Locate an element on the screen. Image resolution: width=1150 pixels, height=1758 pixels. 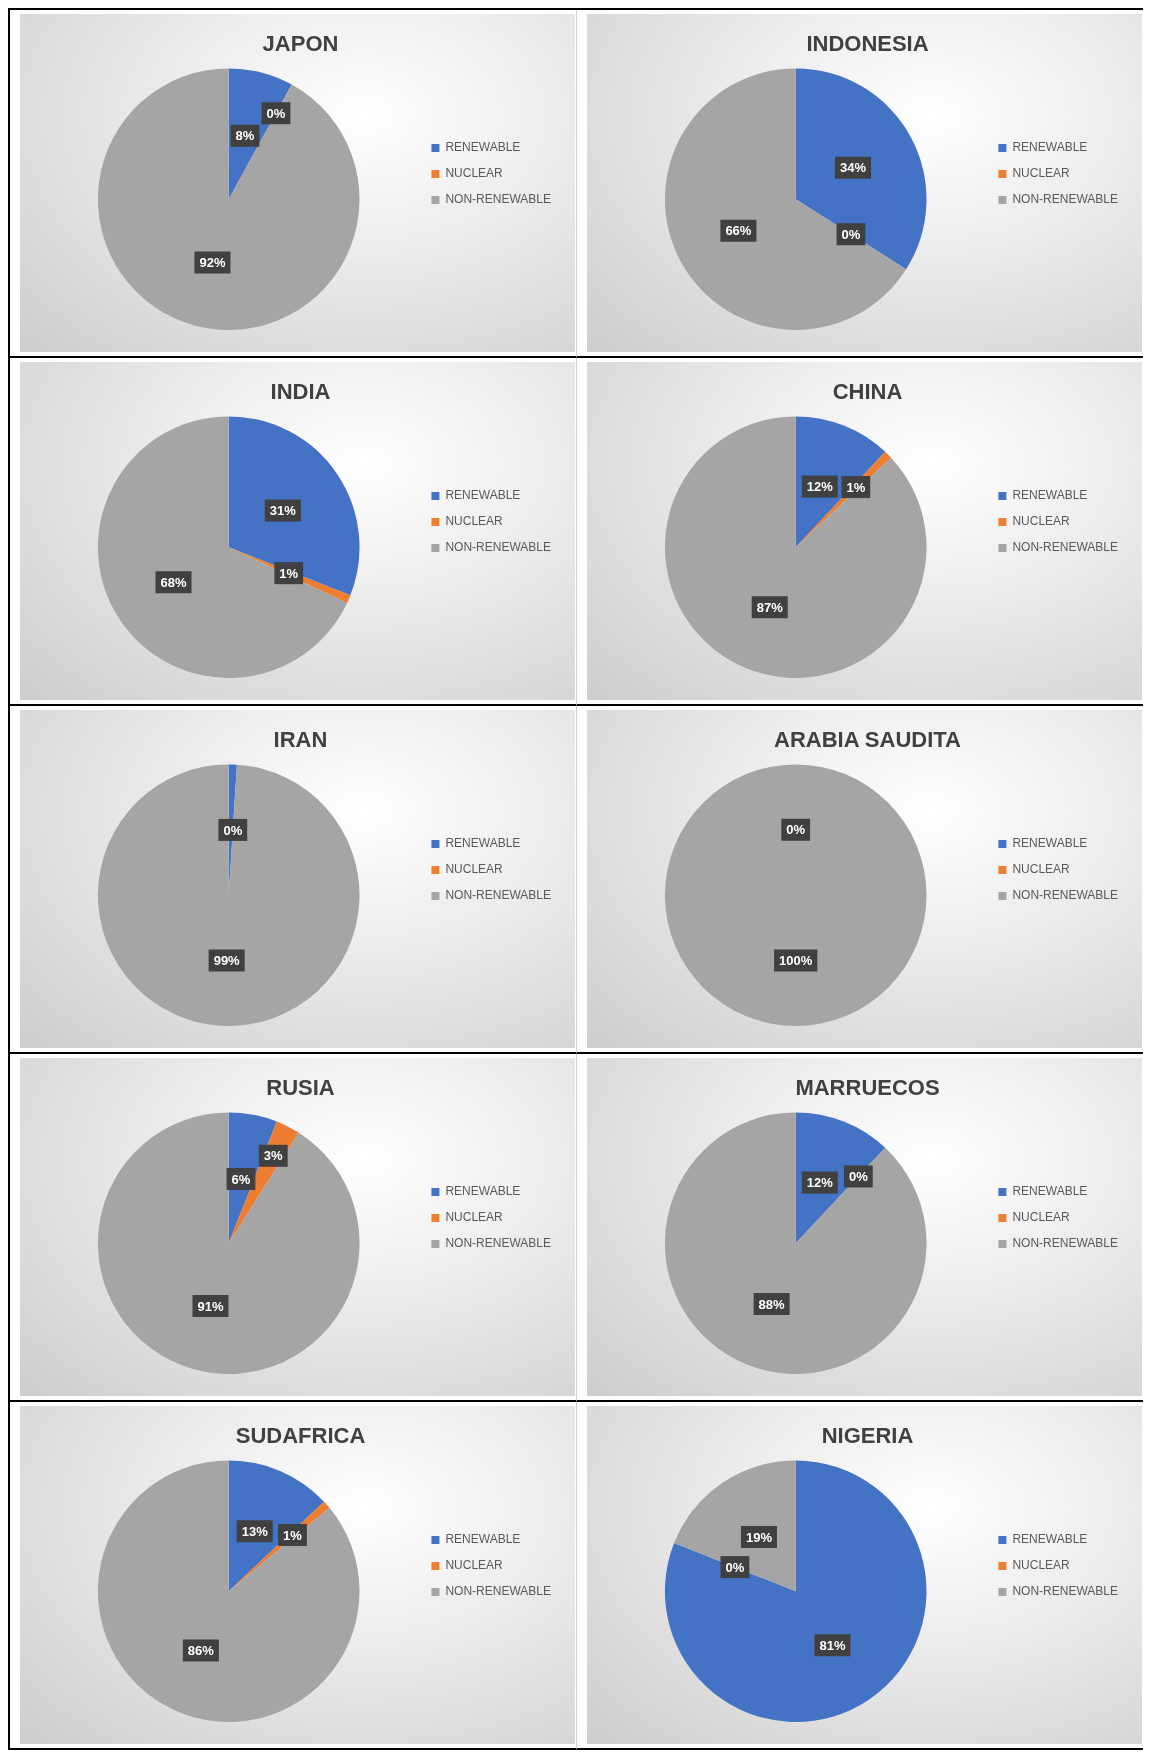
chart-title: MARRUECOS is located at coordinates (867, 1088).